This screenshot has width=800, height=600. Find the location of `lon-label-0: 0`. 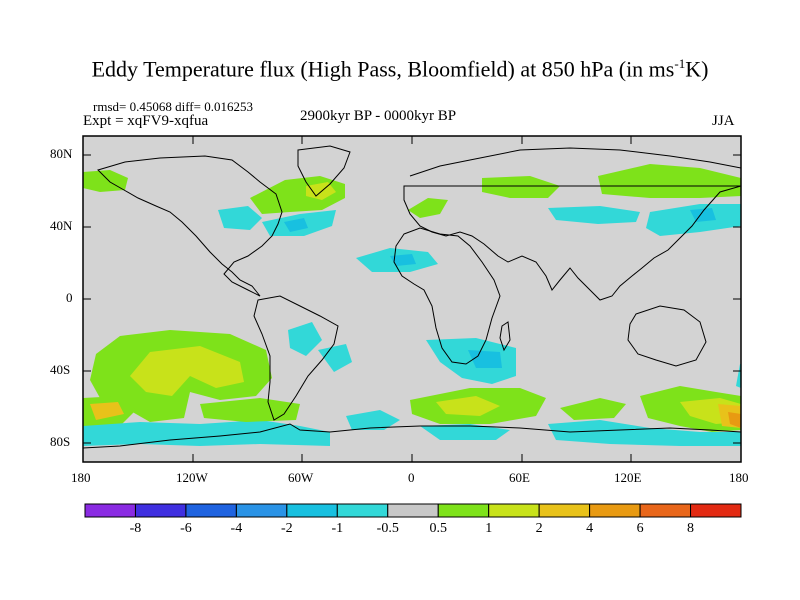

lon-label-0: 0 is located at coordinates (411, 477).